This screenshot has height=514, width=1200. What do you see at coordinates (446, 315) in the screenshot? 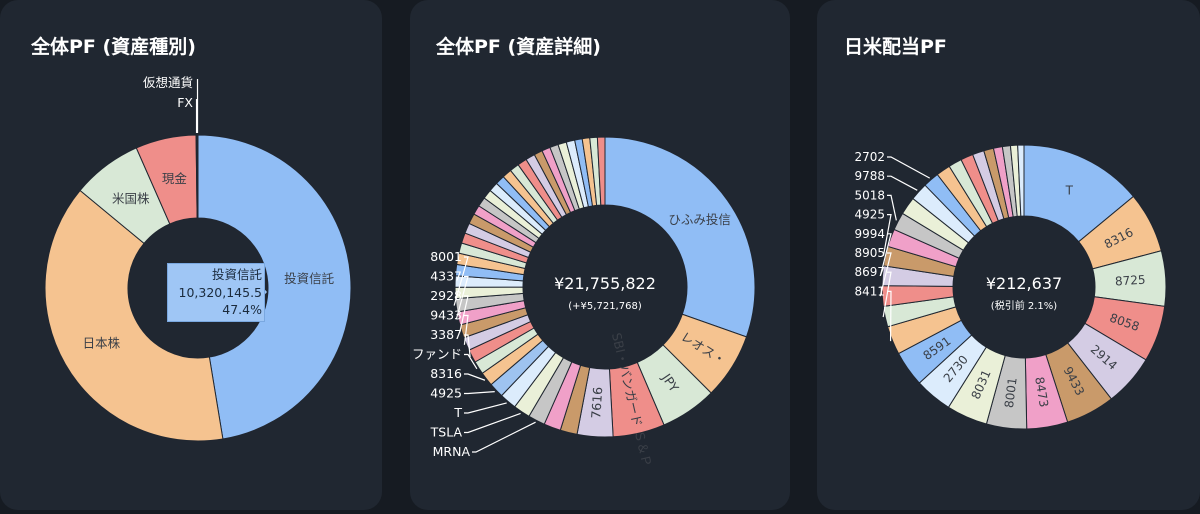
I see `slice-pointer-label: 9433` at bounding box center [446, 315].